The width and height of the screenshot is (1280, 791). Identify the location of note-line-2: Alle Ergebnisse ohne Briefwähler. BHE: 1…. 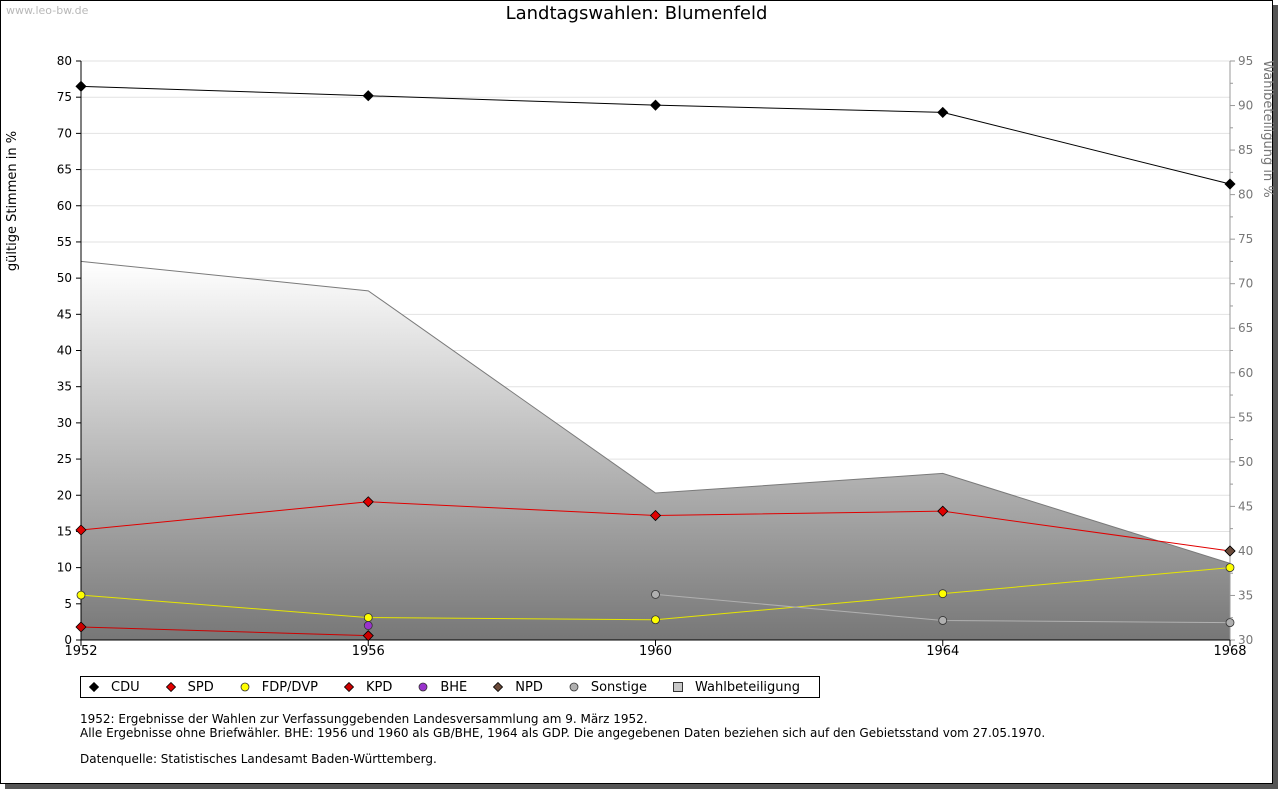
(563, 733).